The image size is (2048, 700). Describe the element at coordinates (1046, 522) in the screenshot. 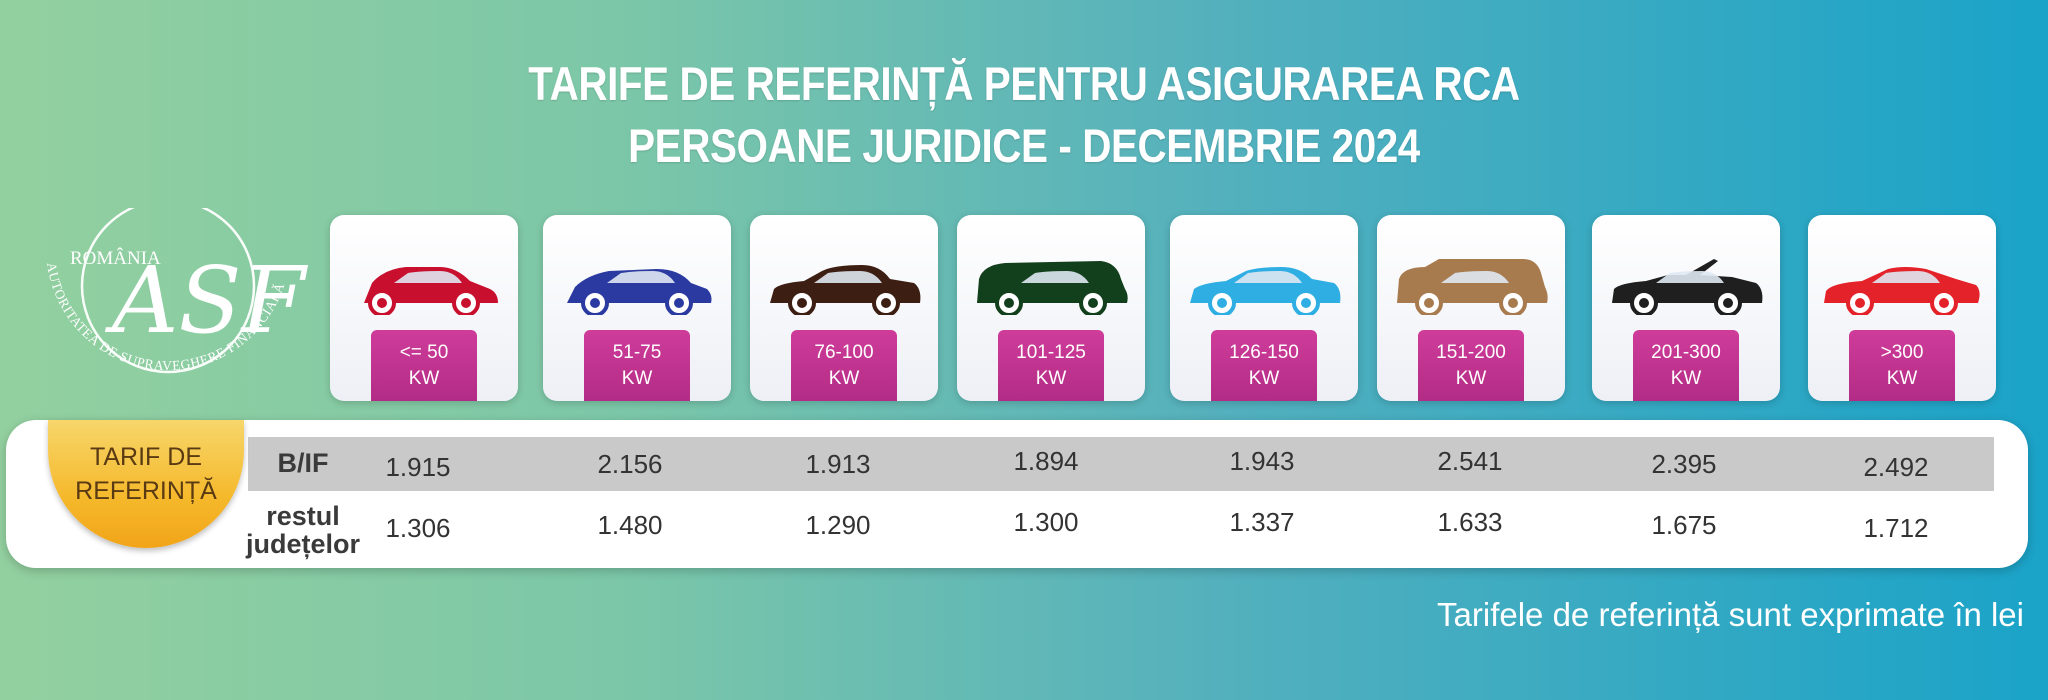

I see `rest-counties-tariff-value: 1.300` at that location.